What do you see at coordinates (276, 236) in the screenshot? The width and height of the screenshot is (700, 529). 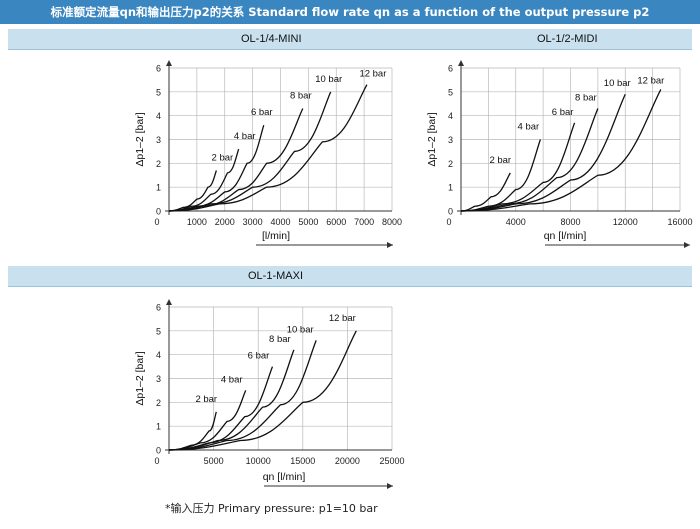 I see `x-axis-label: [l/min]` at bounding box center [276, 236].